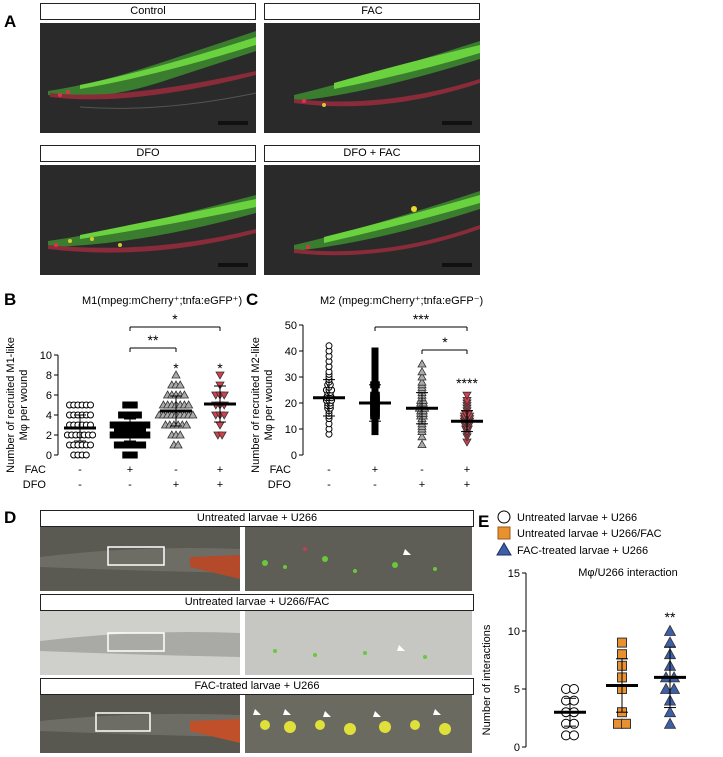  I want to click on dfo-micrograph, so click(148, 220).